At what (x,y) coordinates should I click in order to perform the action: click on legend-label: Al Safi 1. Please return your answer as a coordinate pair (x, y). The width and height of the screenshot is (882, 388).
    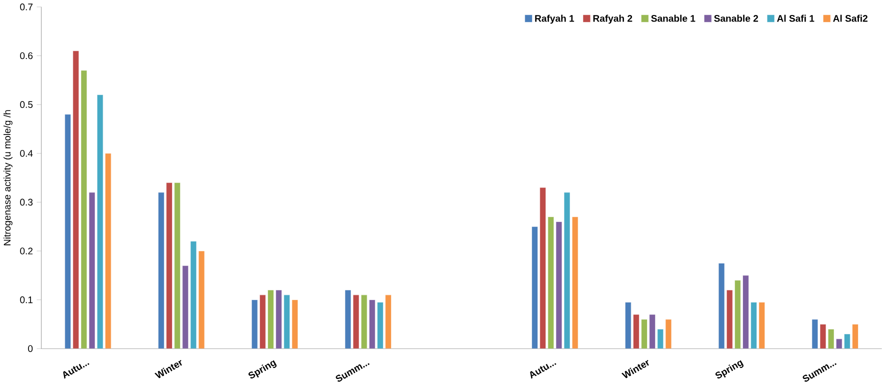
    Looking at the image, I should click on (795, 18).